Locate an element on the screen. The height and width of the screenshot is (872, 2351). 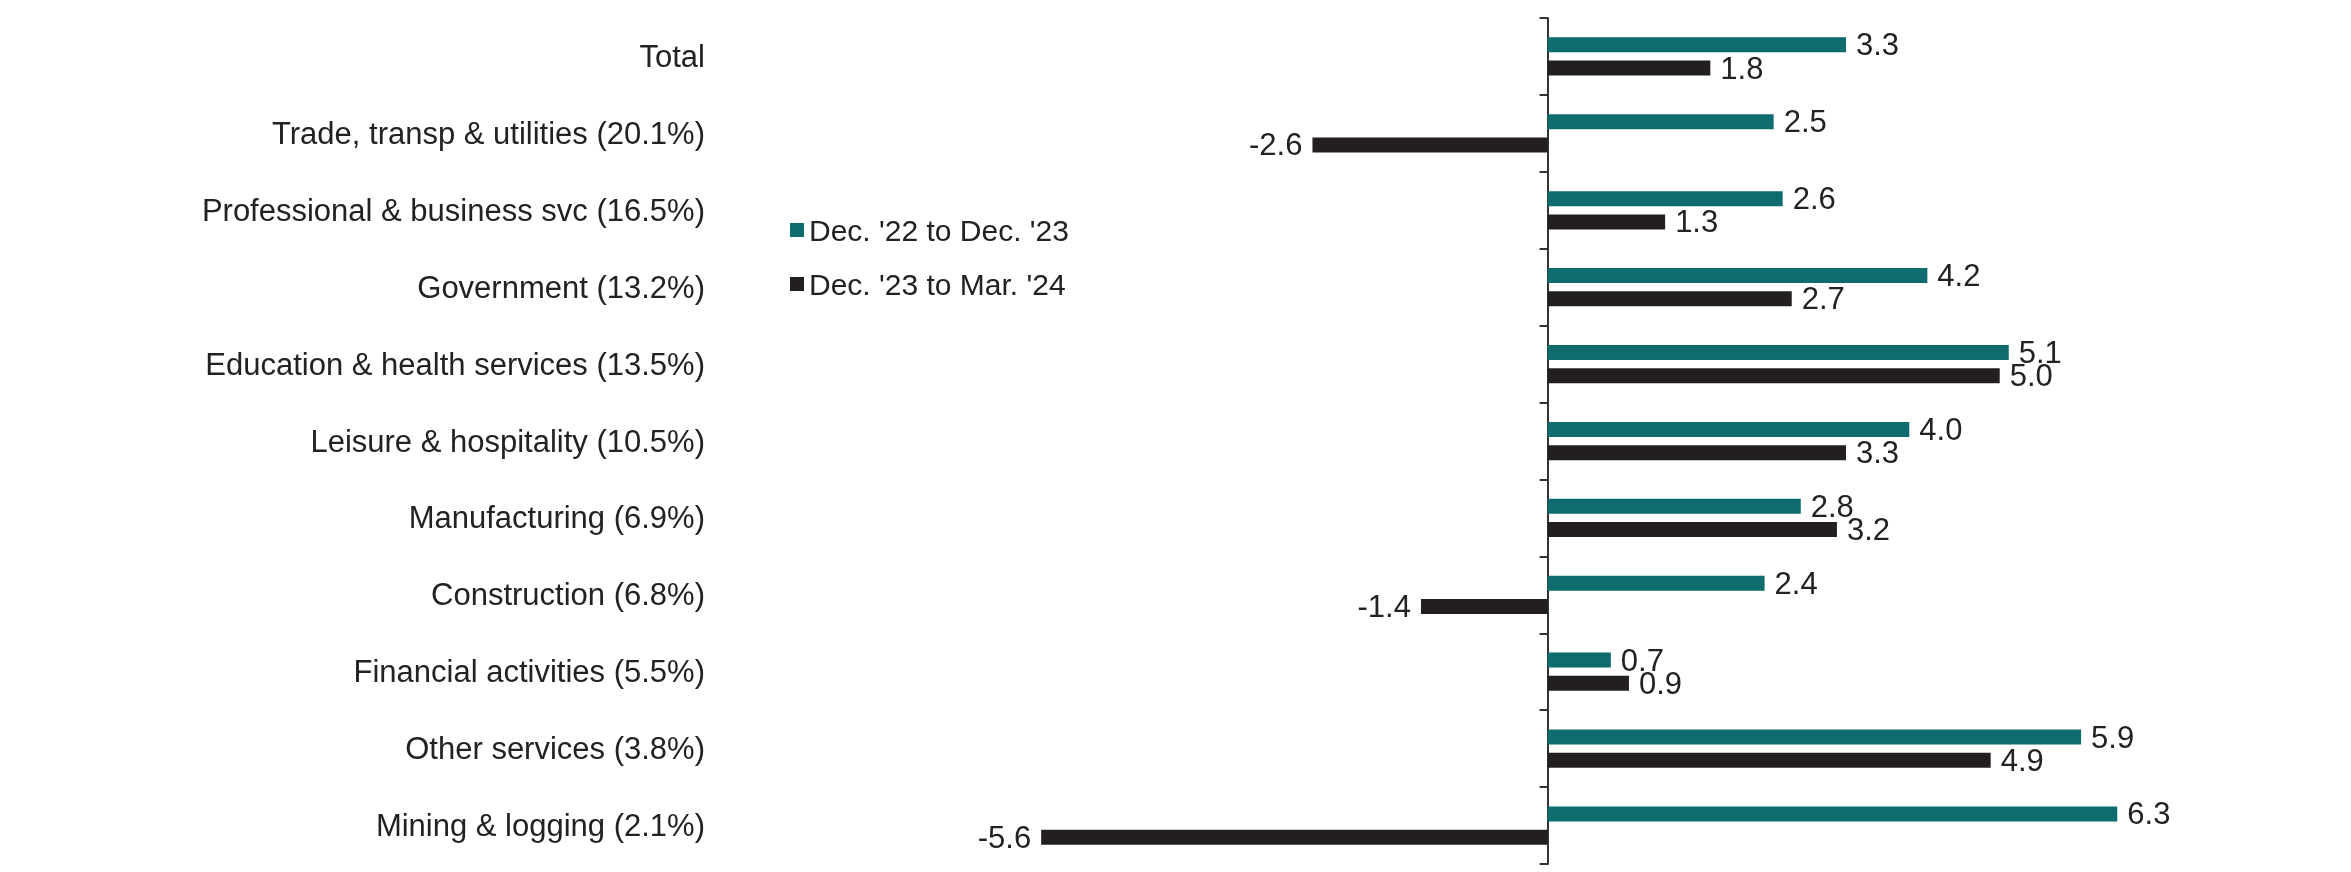
y-tick-label: Mining & logging (2.1%) is located at coordinates (540, 826).